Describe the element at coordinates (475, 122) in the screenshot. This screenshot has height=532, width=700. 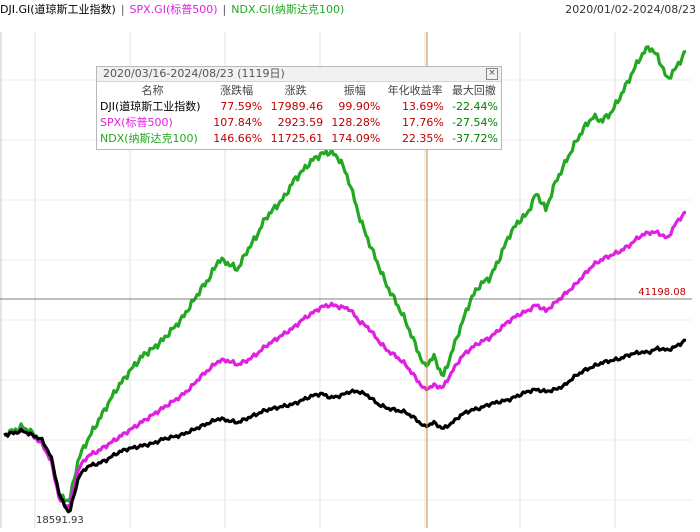
I see `stats-cell-max-drawdown: -27.54%` at that location.